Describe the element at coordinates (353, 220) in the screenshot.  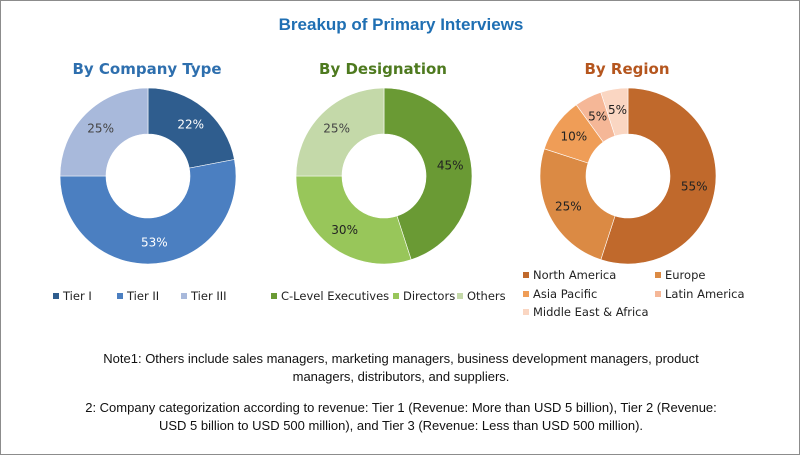
I see `slice-directors` at that location.